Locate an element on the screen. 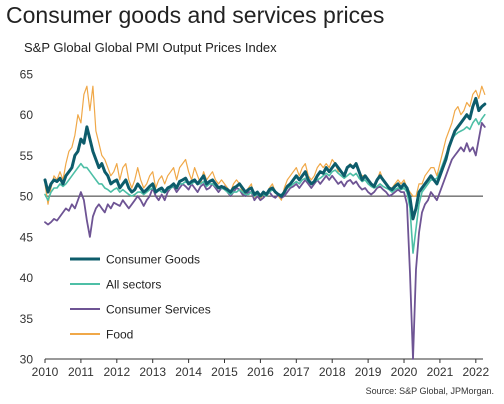 Image resolution: width=504 pixels, height=404 pixels. legend-label: All sectors is located at coordinates (133, 285).